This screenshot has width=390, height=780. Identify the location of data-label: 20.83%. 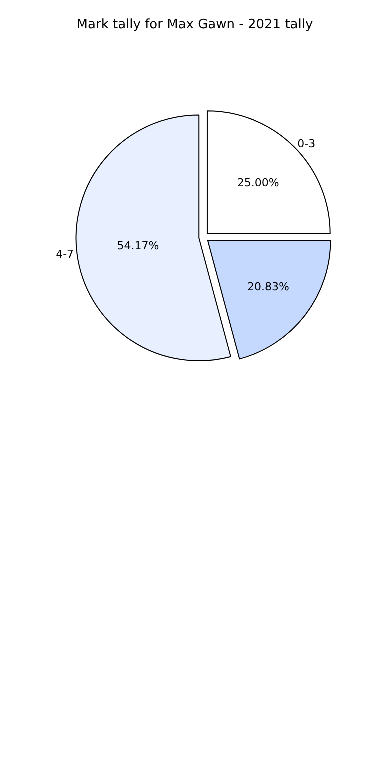
(269, 287).